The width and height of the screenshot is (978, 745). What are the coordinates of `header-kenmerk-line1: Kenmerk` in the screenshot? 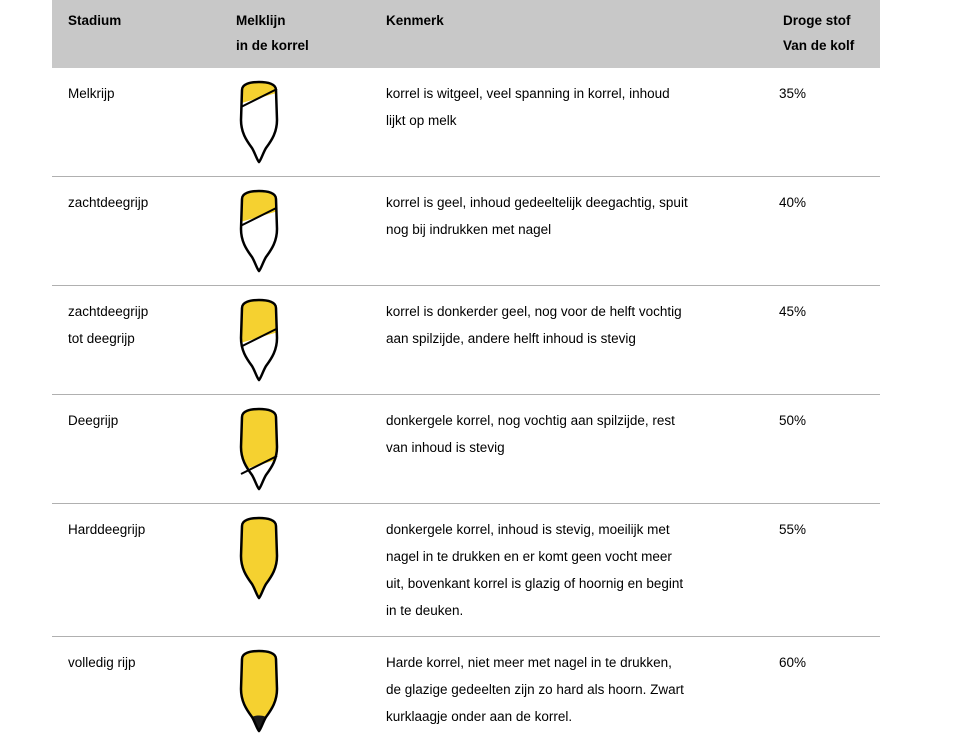 It's located at (415, 20).